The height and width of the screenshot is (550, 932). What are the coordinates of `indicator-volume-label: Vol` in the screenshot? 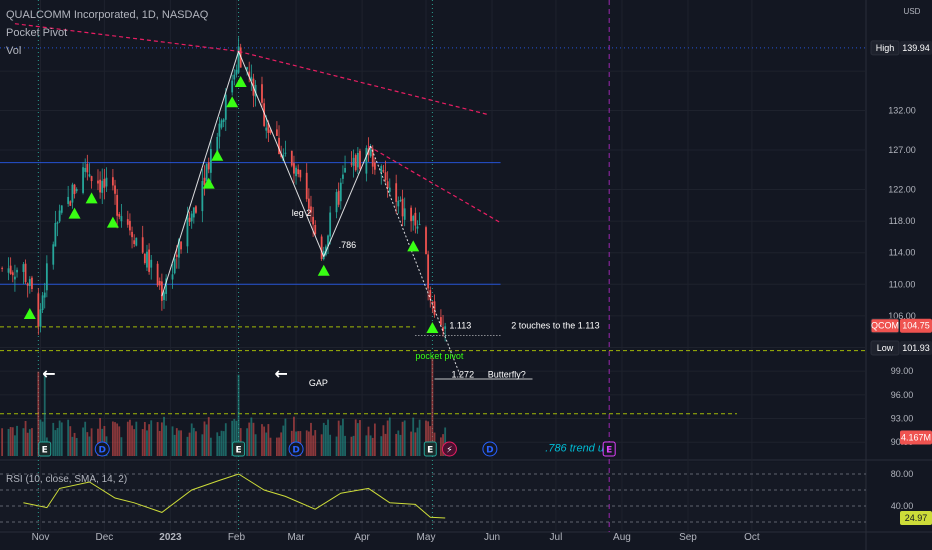 It's located at (14, 51).